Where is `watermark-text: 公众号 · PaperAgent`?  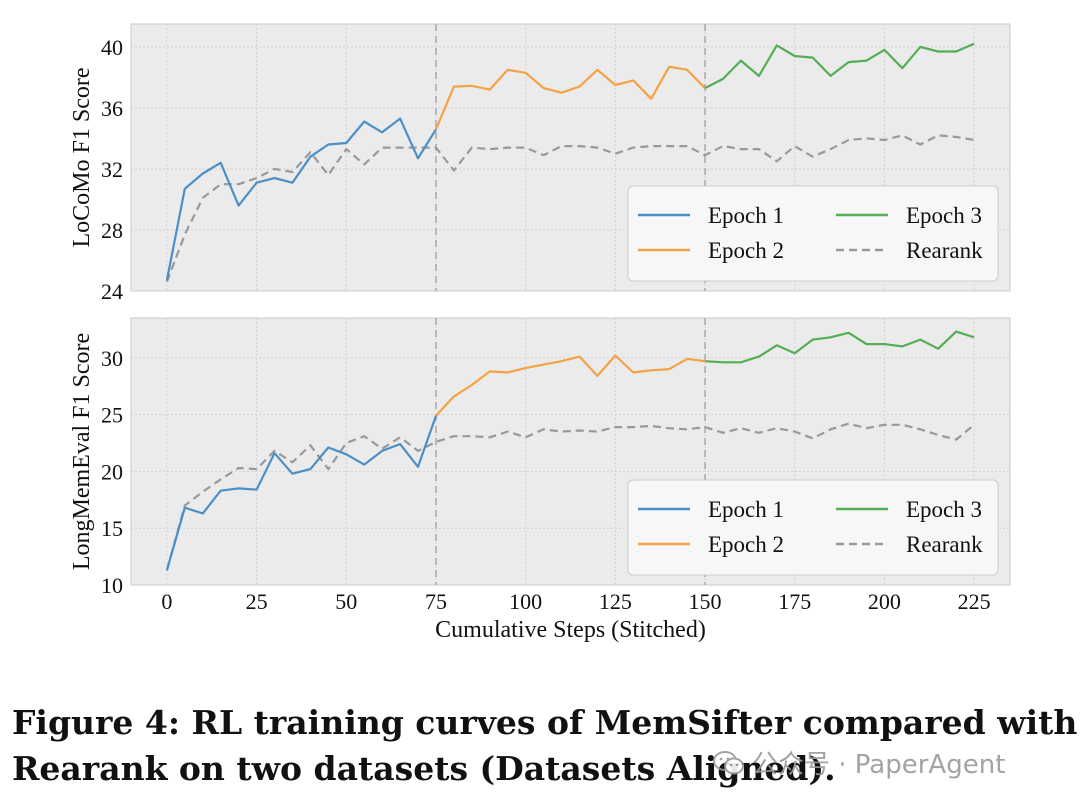
watermark-text: 公众号 · PaperAgent is located at coordinates (879, 765).